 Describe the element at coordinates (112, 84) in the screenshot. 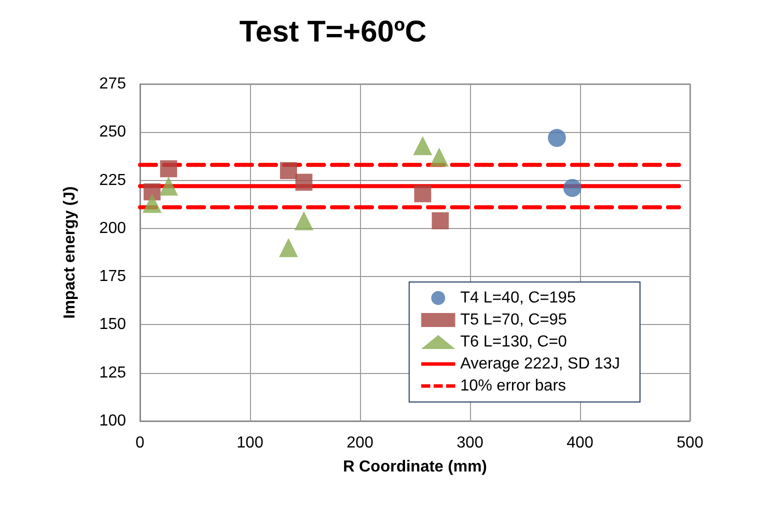

I see `y-tick-label: 275` at that location.